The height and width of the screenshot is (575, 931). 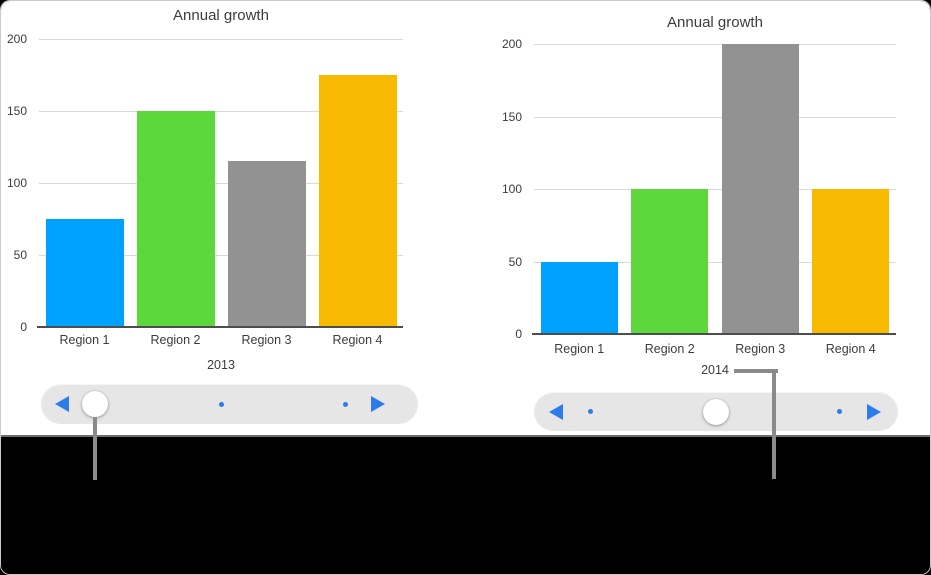 I want to click on callout-line-right-horizontal, so click(x=756, y=371).